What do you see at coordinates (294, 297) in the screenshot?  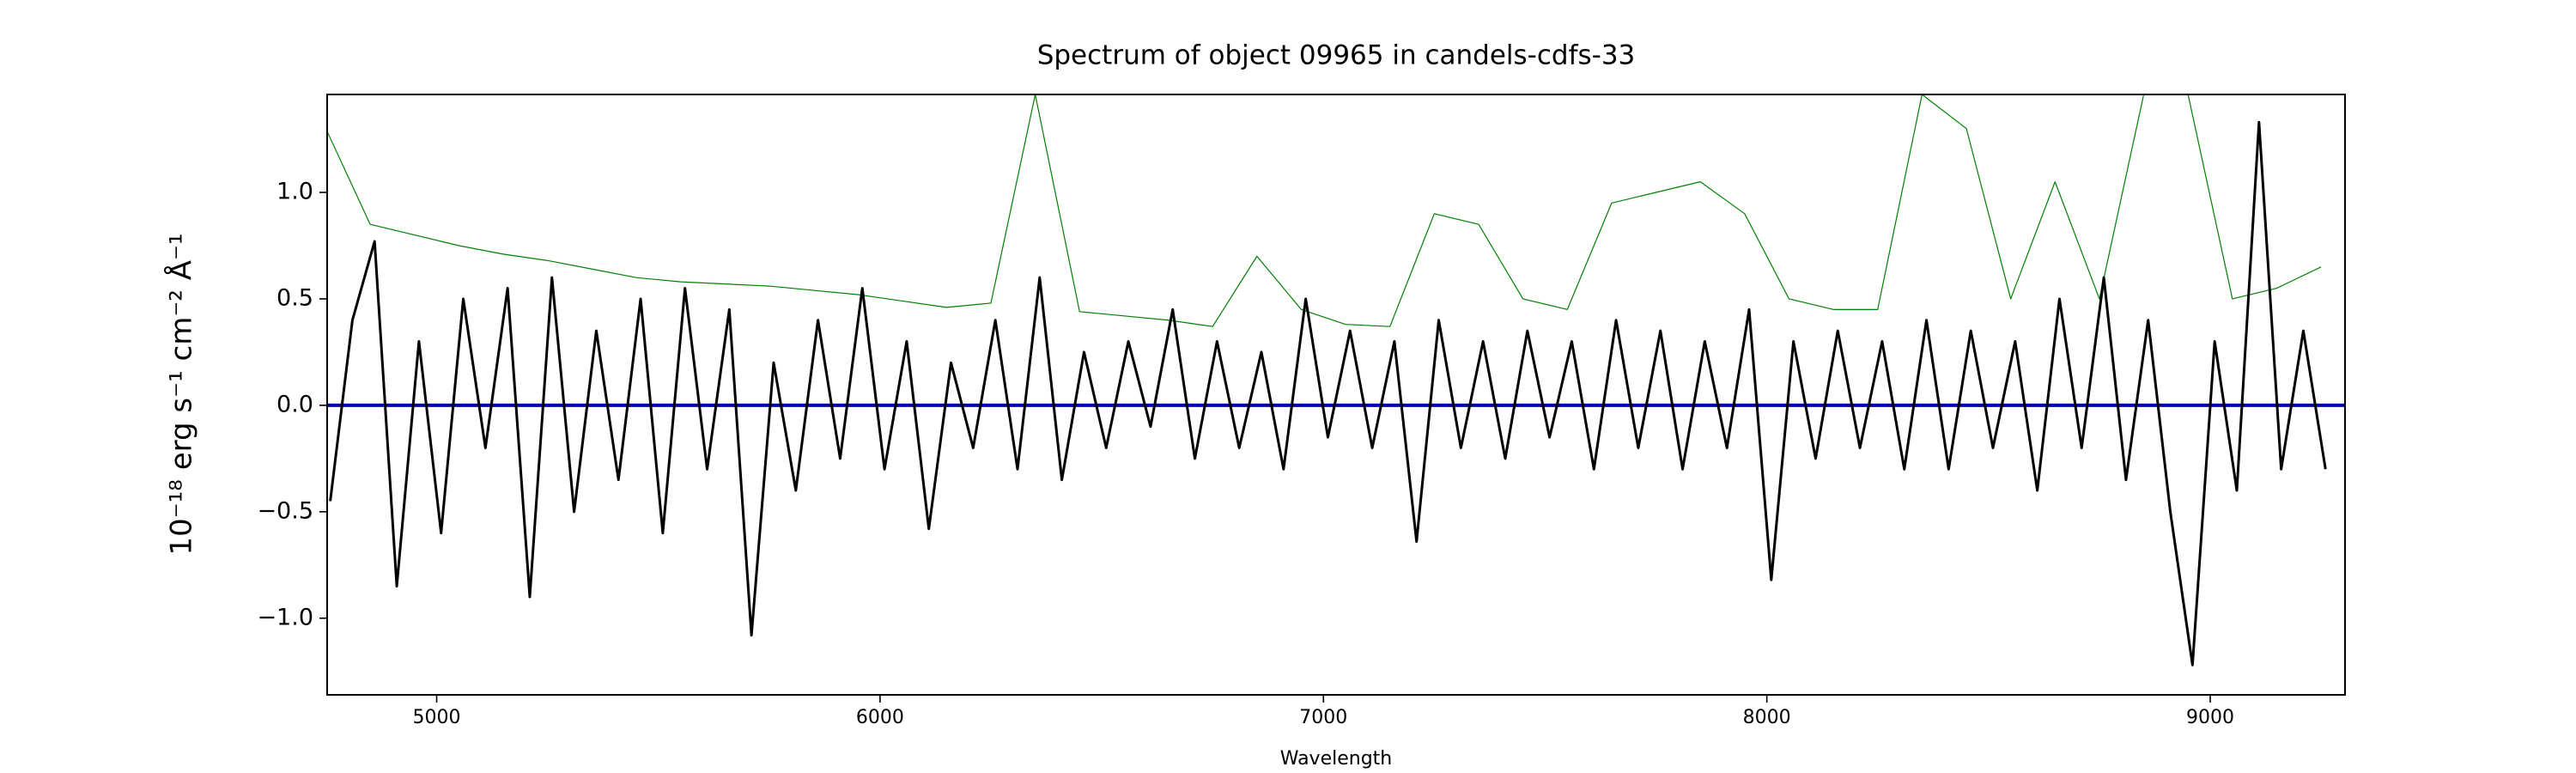 I see `y-tick-label: 0.5` at bounding box center [294, 297].